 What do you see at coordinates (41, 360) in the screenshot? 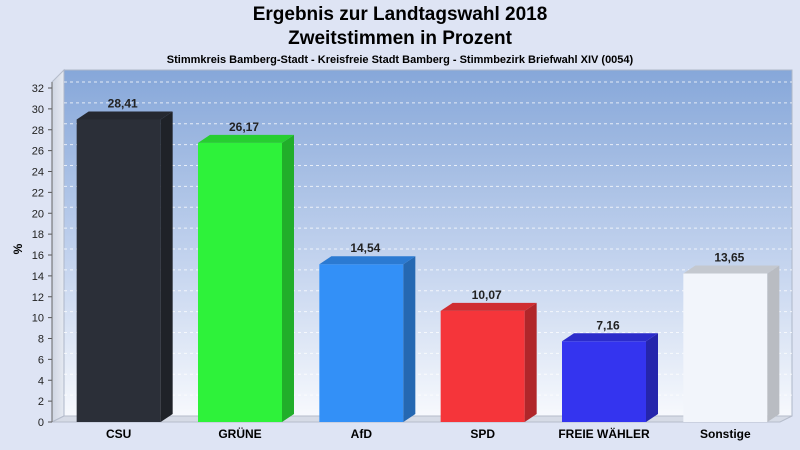
I see `y-tick-label: 6` at bounding box center [41, 360].